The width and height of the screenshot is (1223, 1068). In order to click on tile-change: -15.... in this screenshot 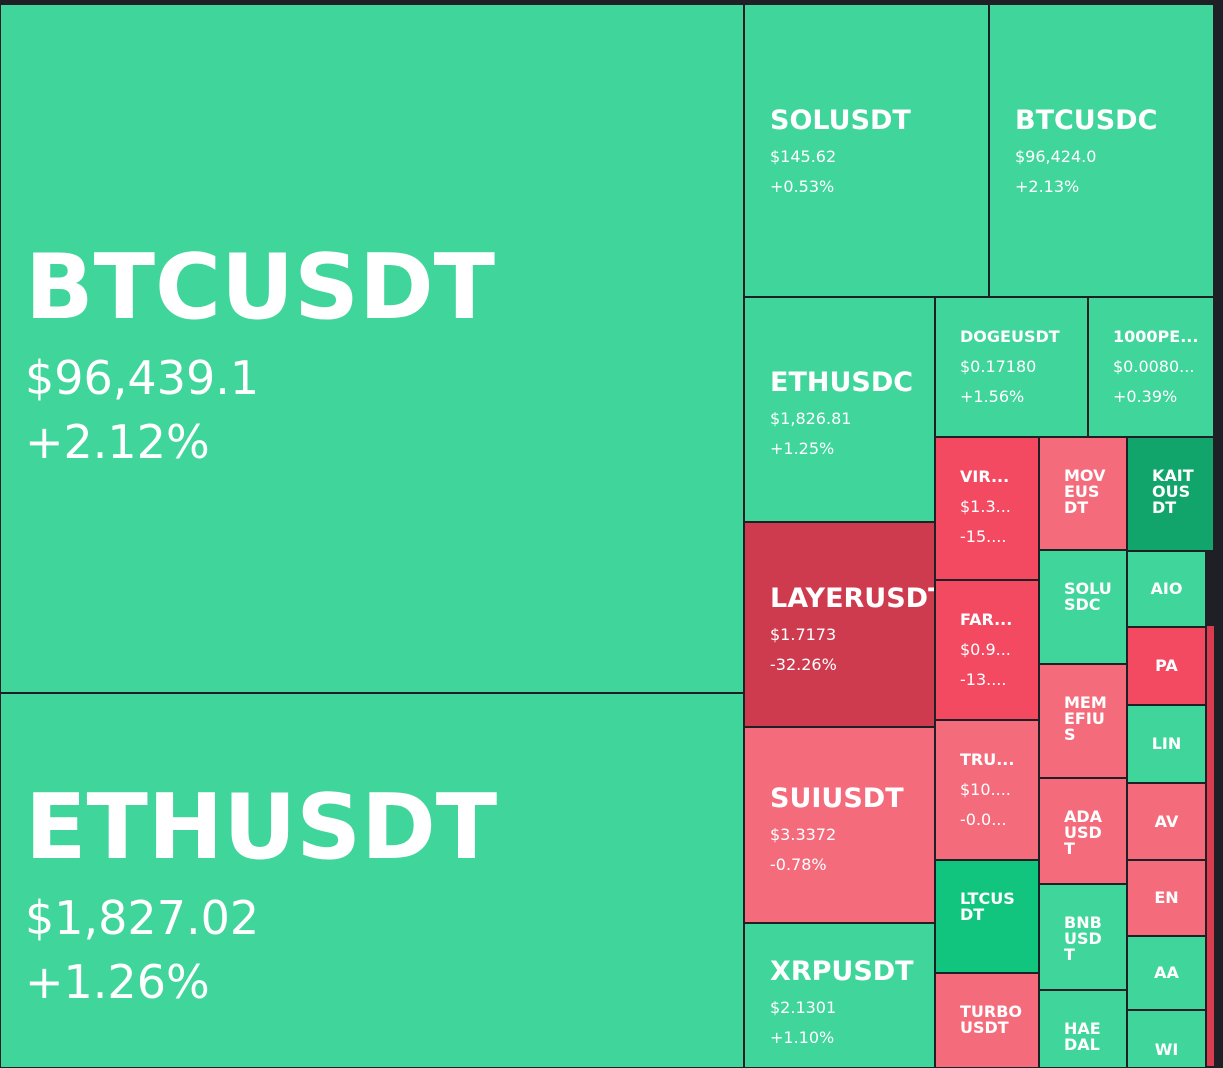, I will do `click(983, 536)`.